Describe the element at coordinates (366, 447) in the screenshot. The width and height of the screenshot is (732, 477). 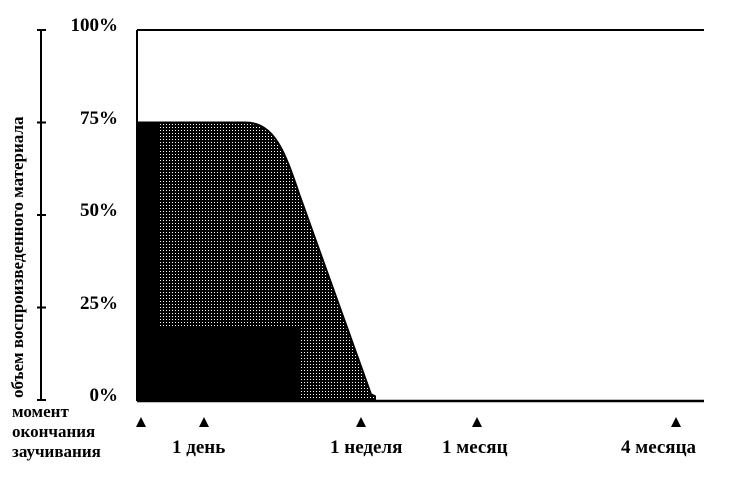
I see `x-marker-label: 1 неделя` at that location.